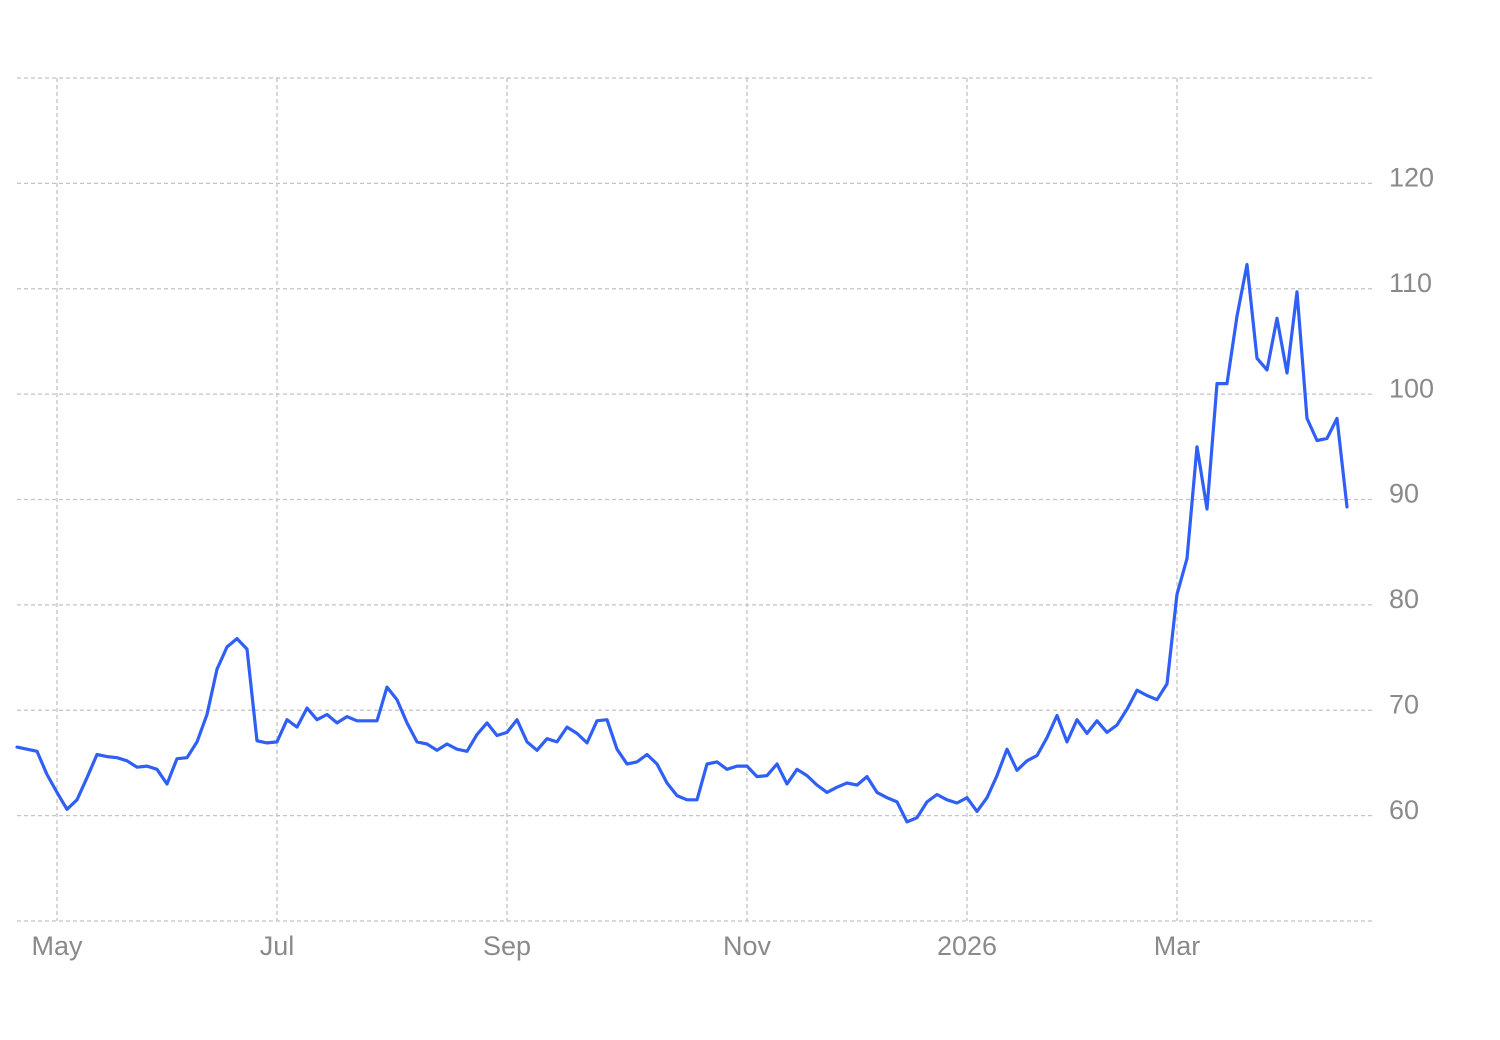 This screenshot has height=1040, width=1500. Describe the element at coordinates (507, 946) in the screenshot. I see `x-tick-label: Sep` at that location.